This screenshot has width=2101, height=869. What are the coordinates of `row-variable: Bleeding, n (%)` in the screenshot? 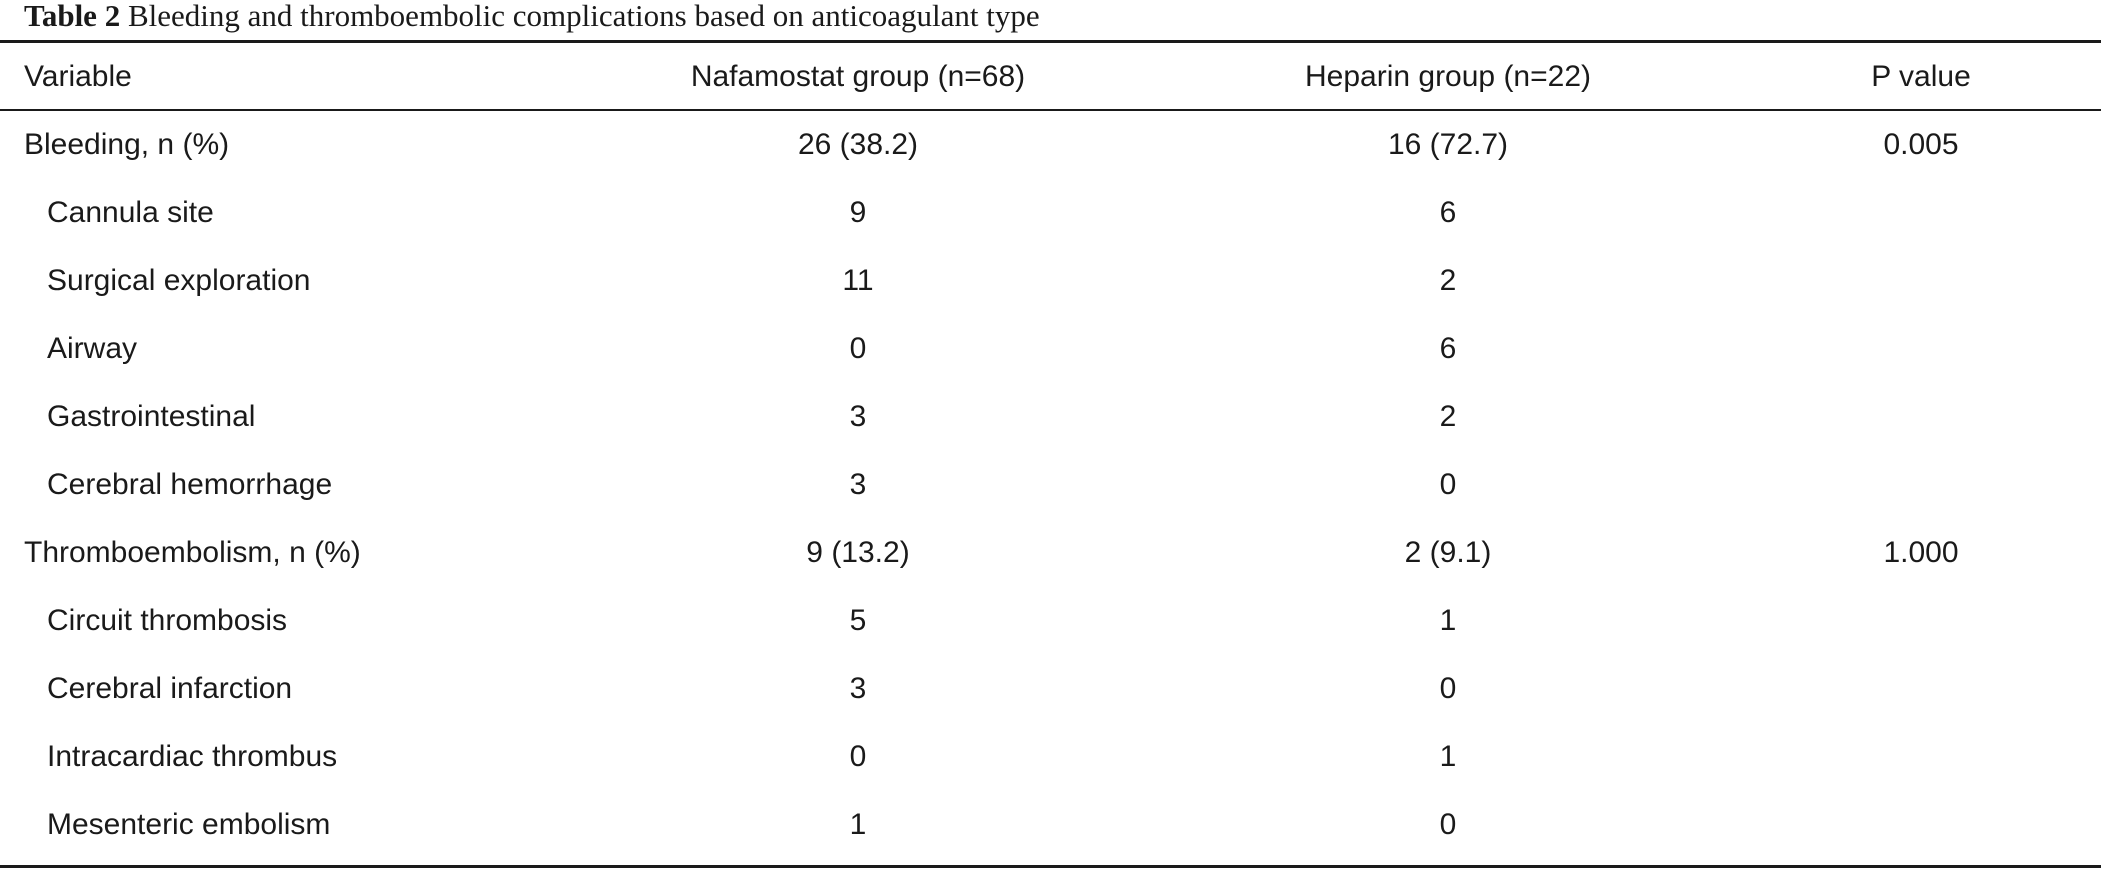 It's located at (127, 144).